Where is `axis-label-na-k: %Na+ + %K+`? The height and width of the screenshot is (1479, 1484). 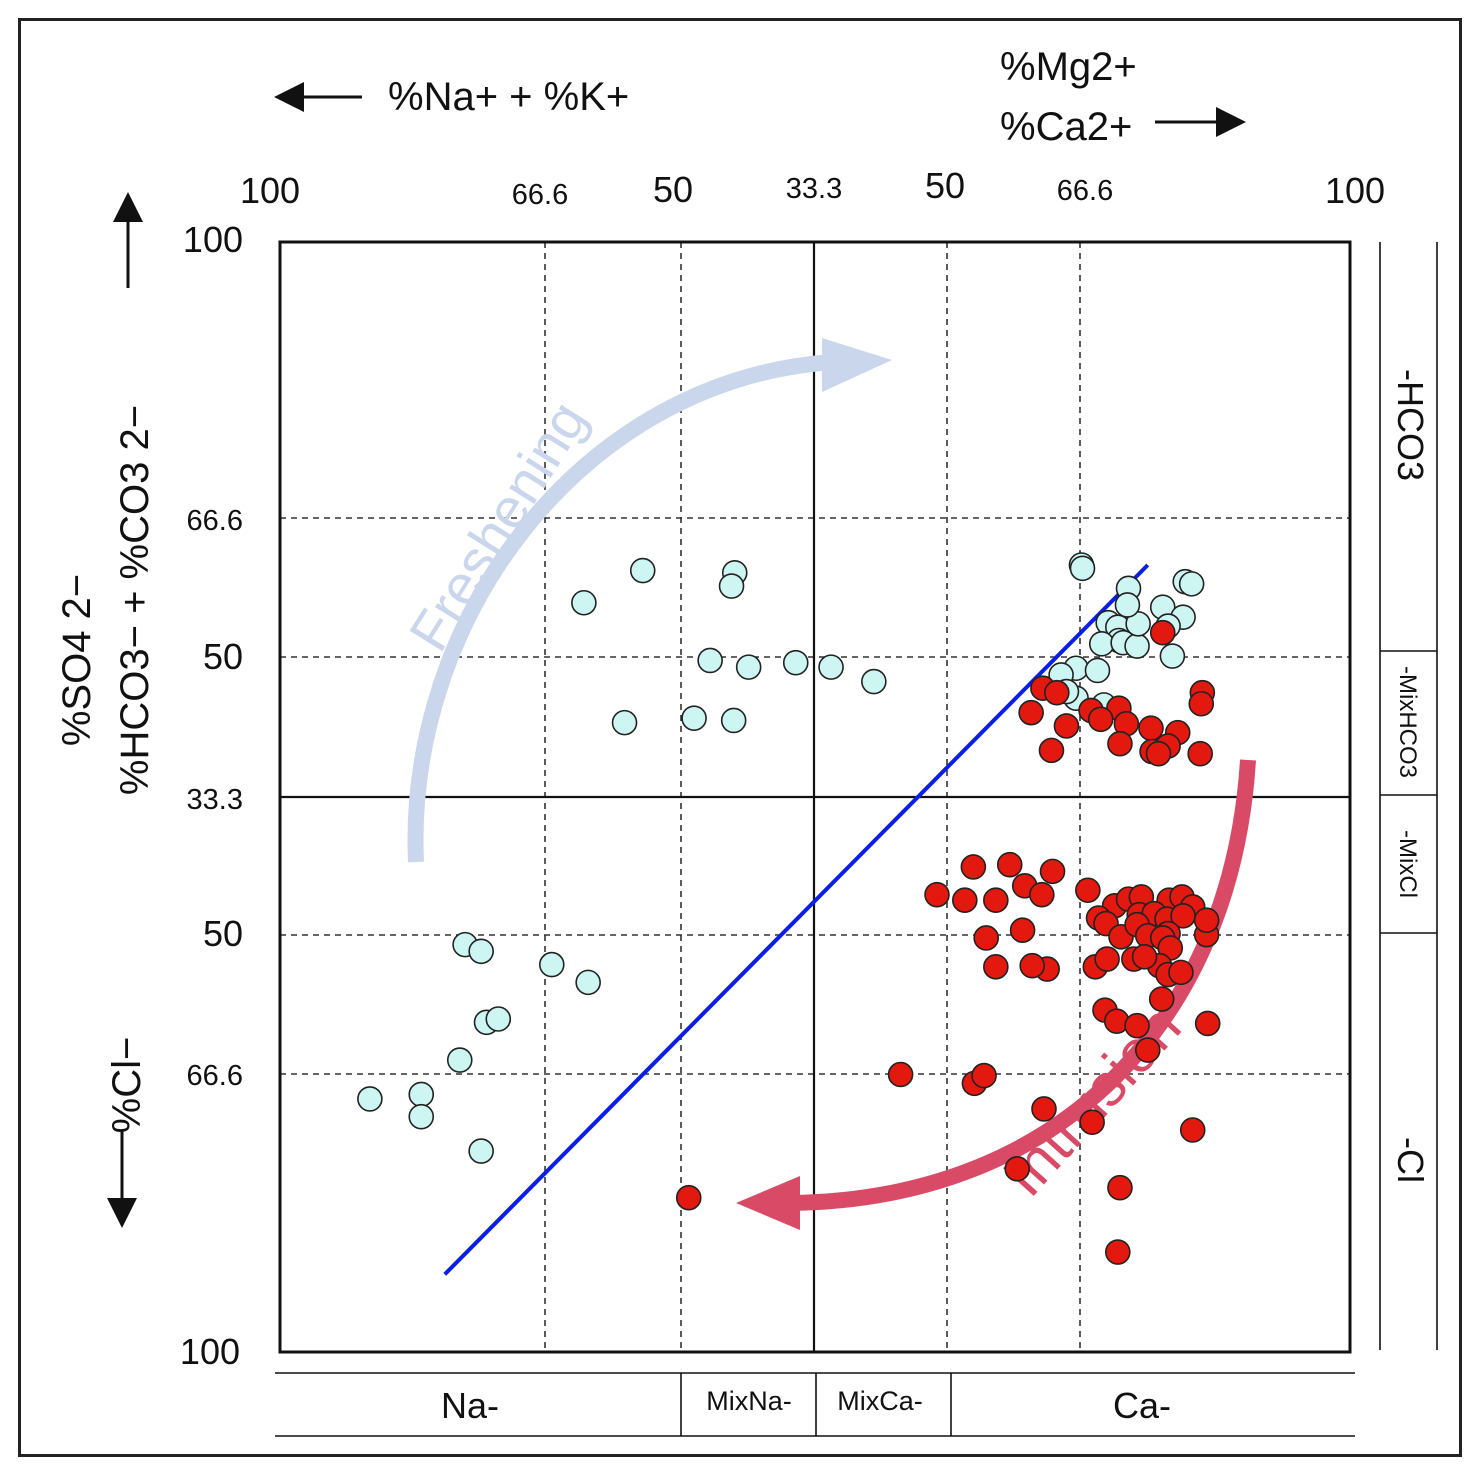
axis-label-na-k: %Na+ + %K+ is located at coordinates (508, 97).